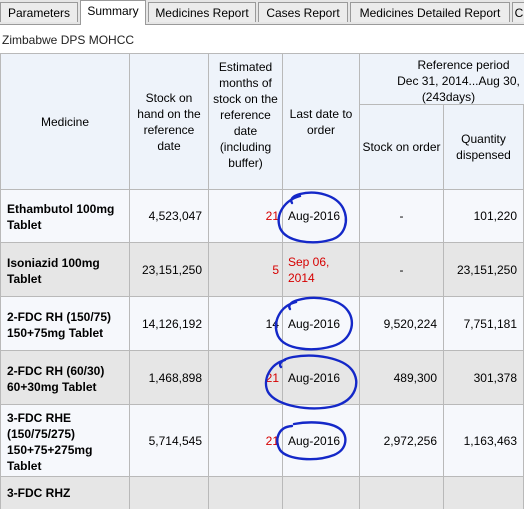  Describe the element at coordinates (246, 270) in the screenshot. I see `table-cell-months: 5` at that location.